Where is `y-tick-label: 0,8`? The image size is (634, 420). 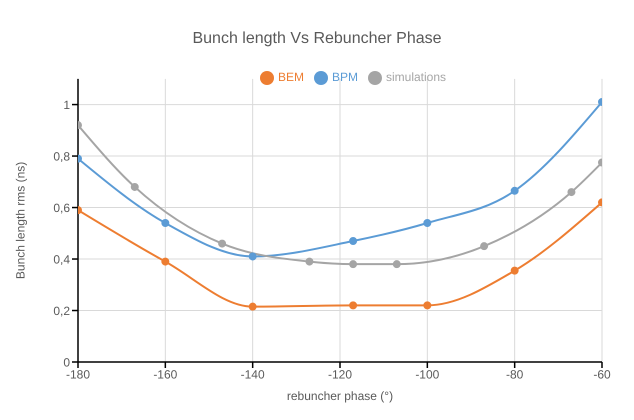
y-tick-label: 0,8 is located at coordinates (61, 156).